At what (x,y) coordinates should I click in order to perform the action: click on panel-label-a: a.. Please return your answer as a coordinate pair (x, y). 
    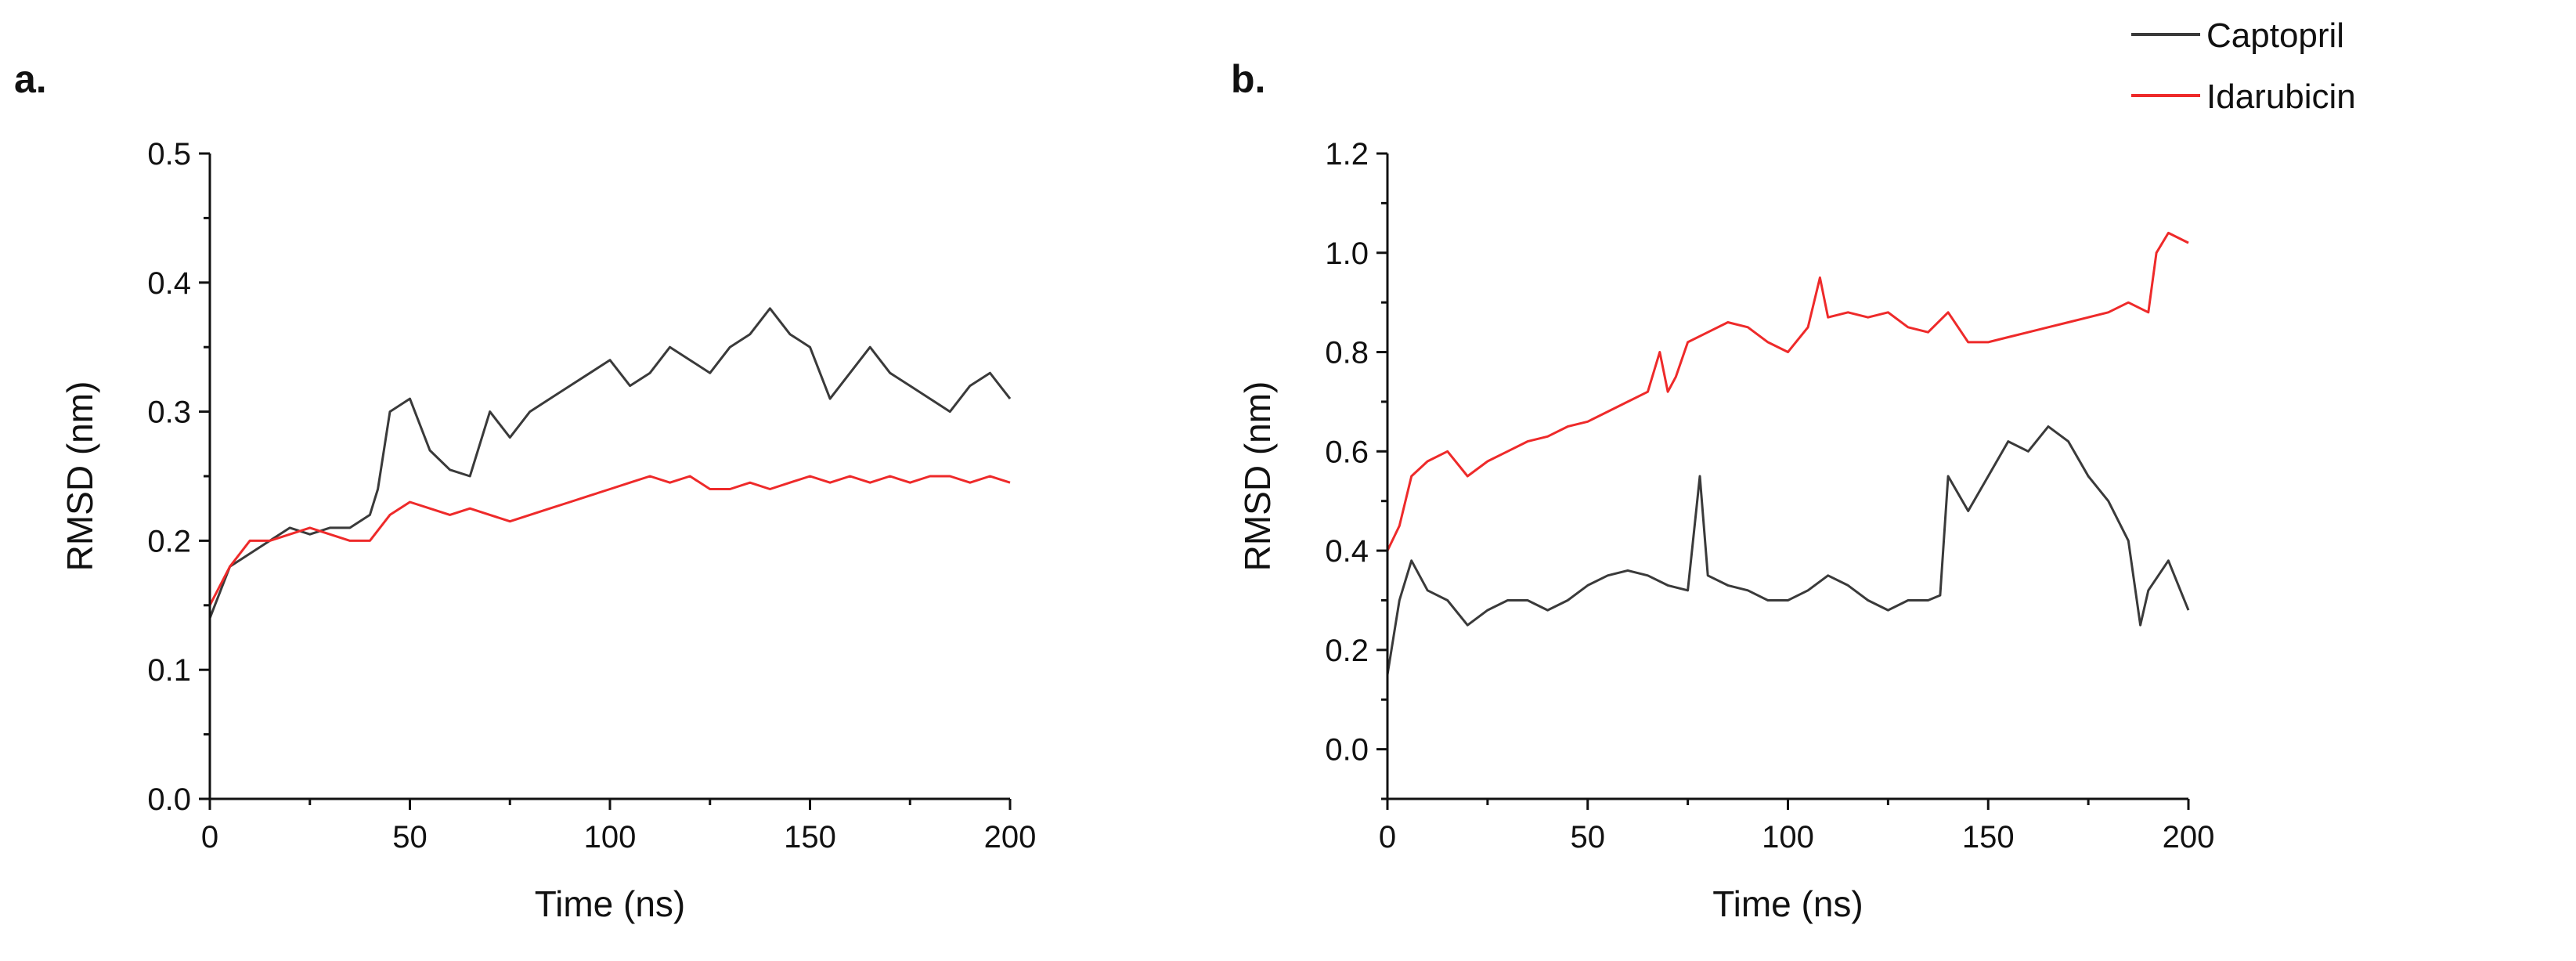
    Looking at the image, I should click on (30, 79).